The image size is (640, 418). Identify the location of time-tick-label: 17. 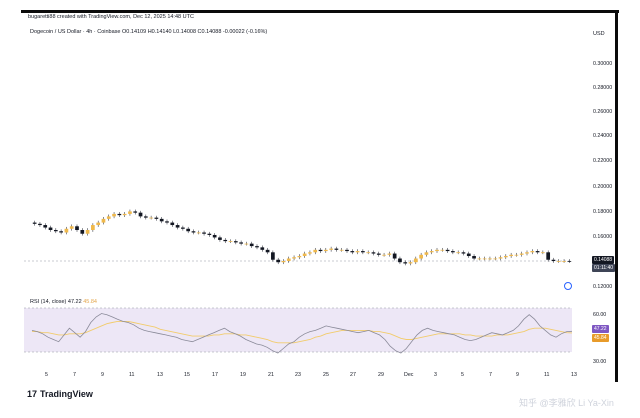
(215, 375).